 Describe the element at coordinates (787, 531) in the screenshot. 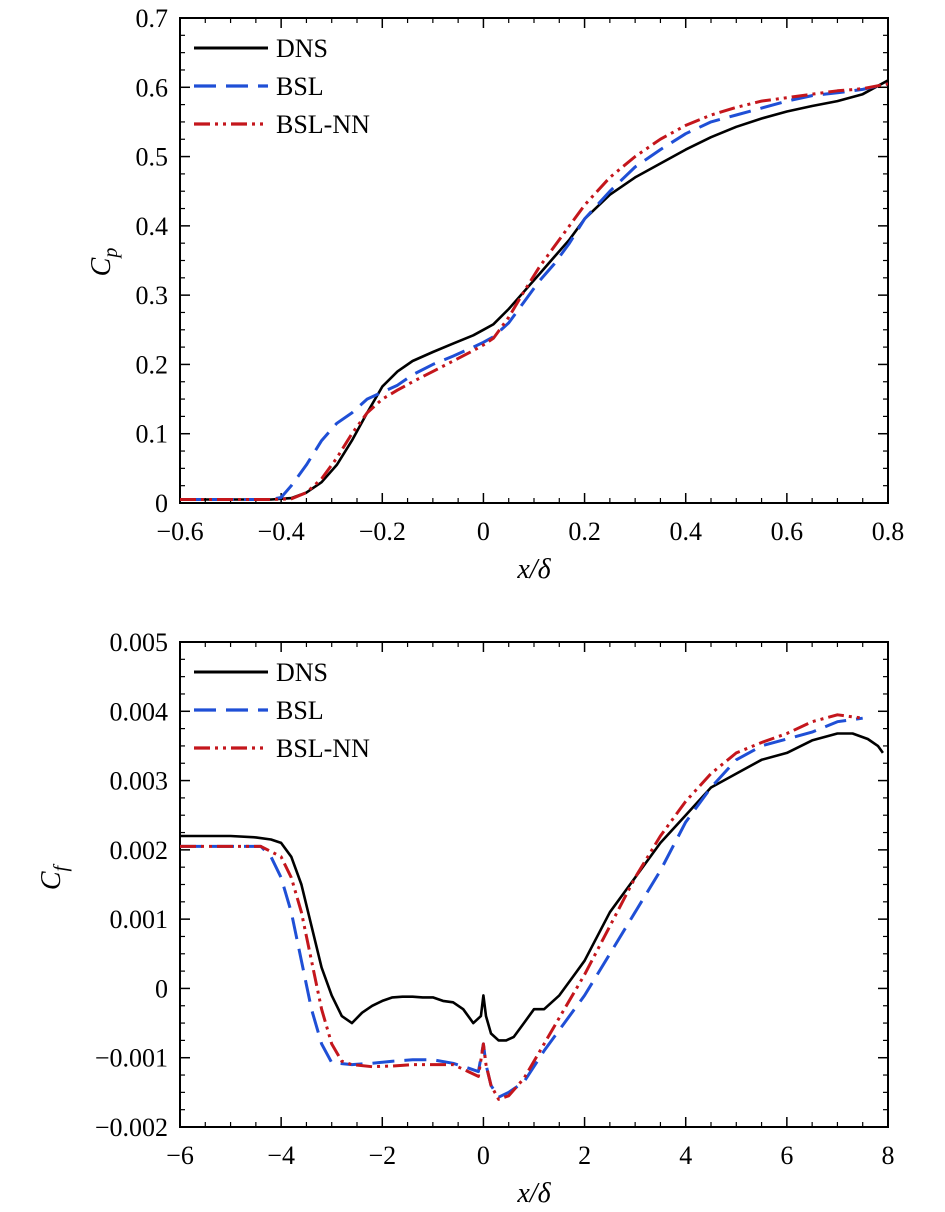

I see `x-tick-label: 0.6` at that location.